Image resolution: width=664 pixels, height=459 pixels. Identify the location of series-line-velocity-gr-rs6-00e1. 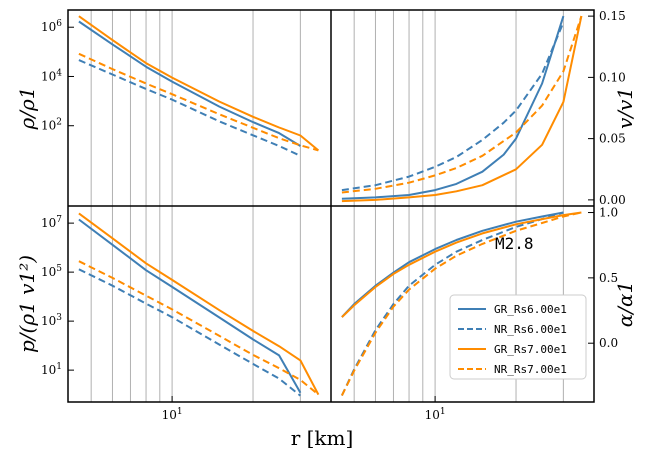
(453, 107).